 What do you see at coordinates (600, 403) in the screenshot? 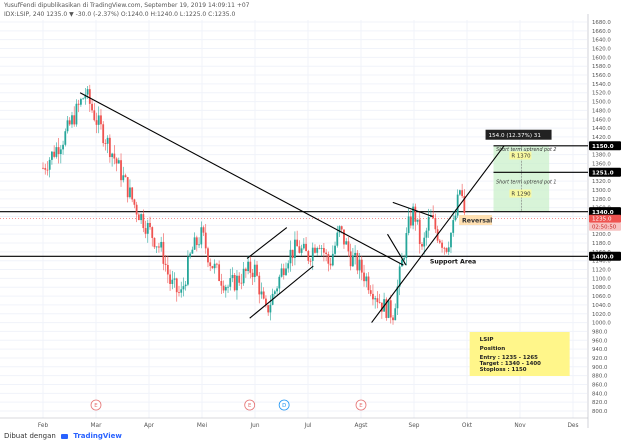
I see `price-tick-label: 820.0` at bounding box center [600, 403].